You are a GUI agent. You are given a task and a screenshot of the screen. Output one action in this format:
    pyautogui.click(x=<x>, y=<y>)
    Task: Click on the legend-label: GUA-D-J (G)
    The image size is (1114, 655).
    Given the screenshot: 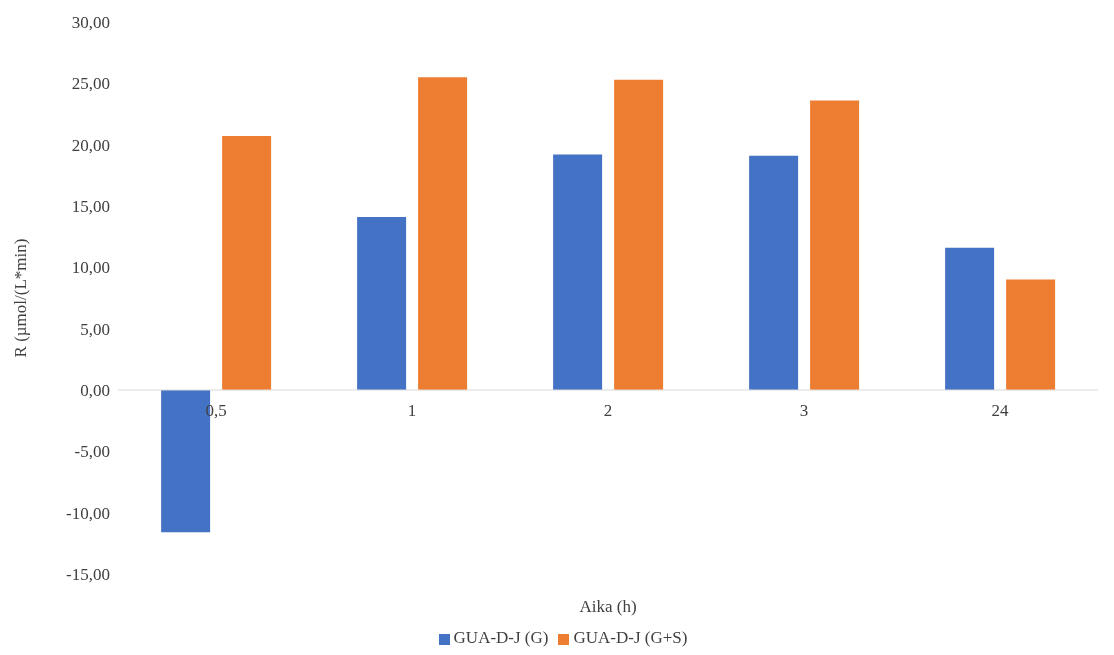 What is the action you would take?
    pyautogui.click(x=501, y=637)
    